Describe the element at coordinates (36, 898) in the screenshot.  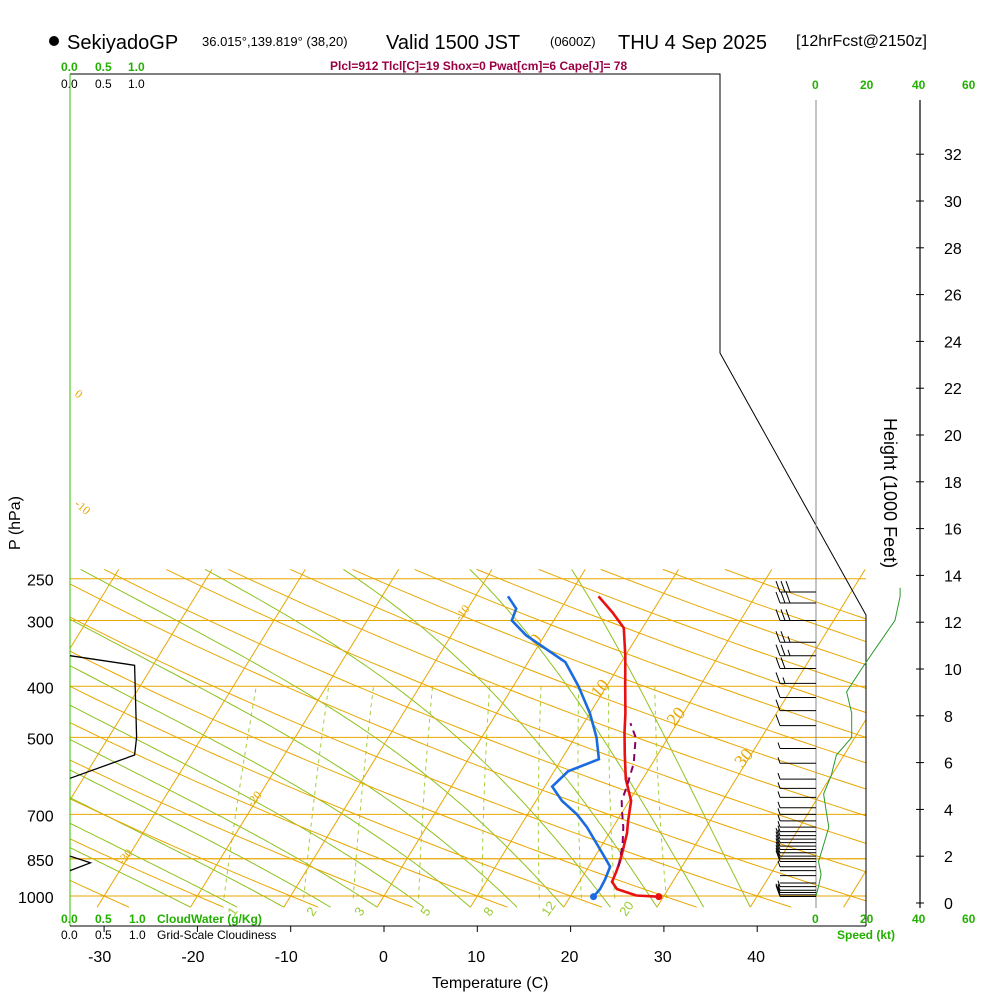
I see `pressure-tick-label: 1000` at that location.